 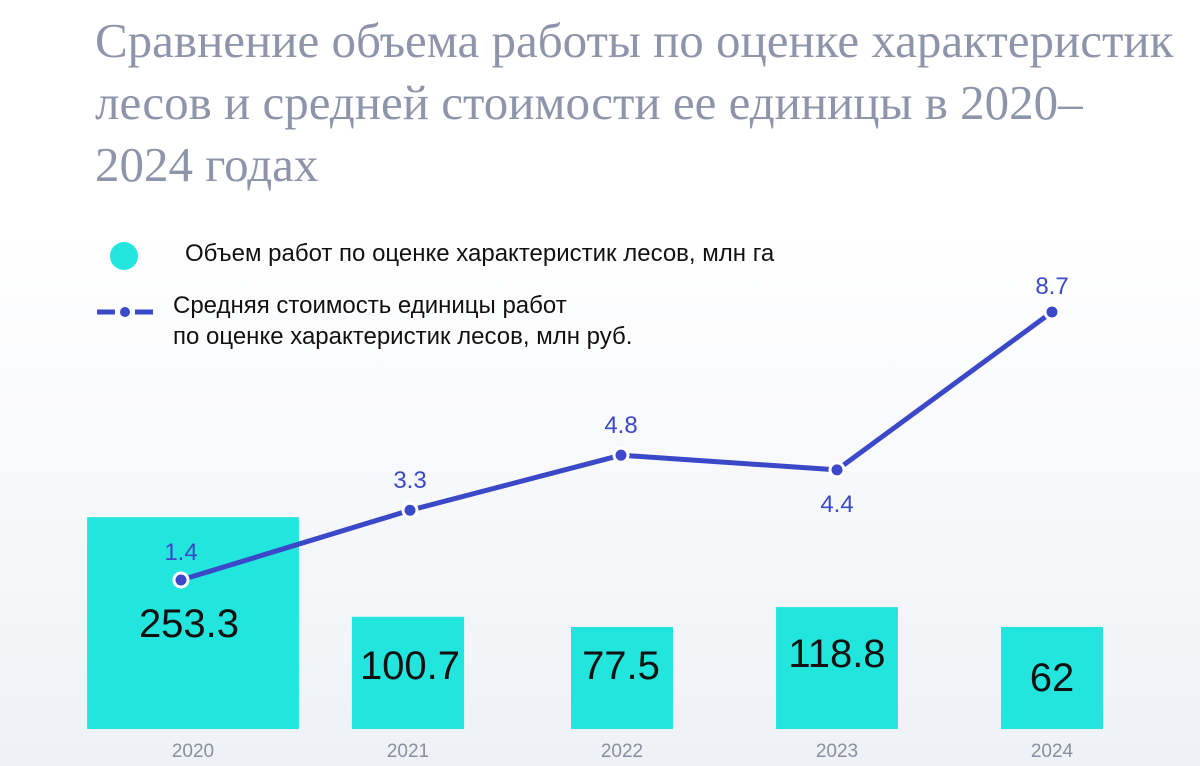 What do you see at coordinates (193, 751) in the screenshot?
I see `x-tick-label-2020: 2020` at bounding box center [193, 751].